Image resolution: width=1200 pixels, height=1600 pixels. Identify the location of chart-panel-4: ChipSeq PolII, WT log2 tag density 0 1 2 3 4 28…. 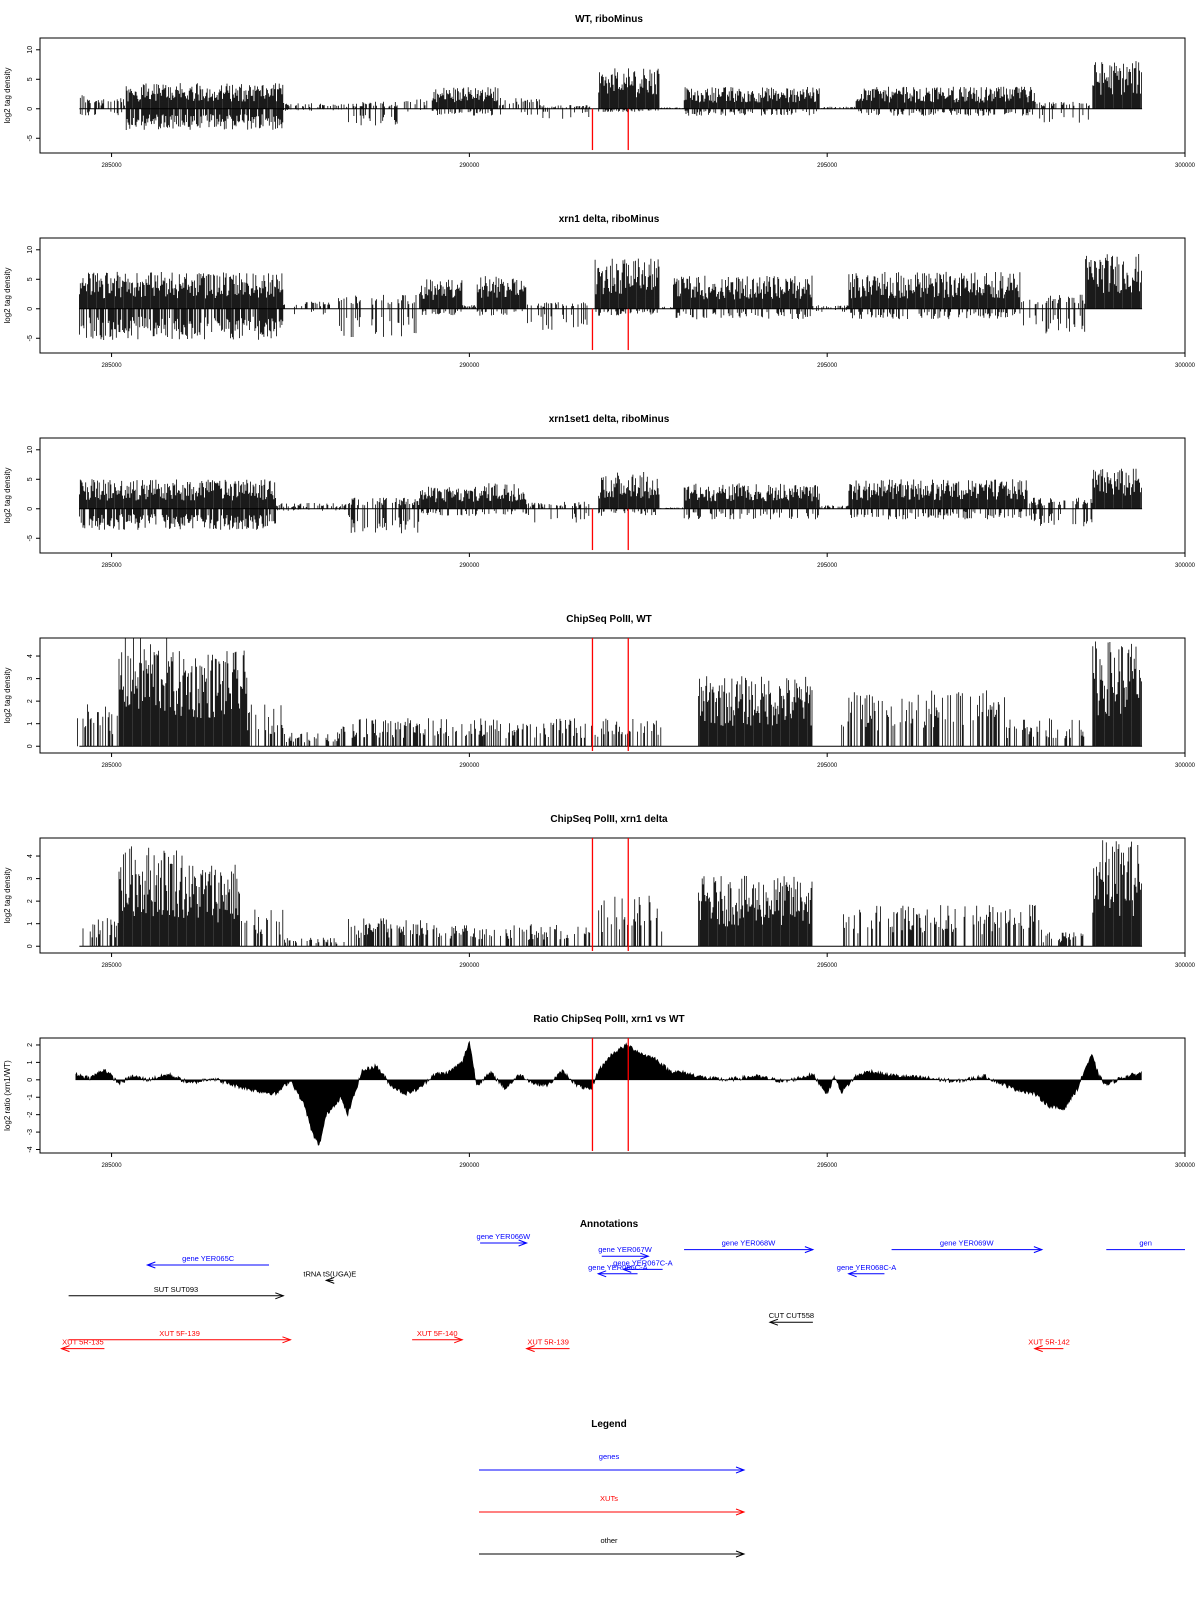
(599, 691).